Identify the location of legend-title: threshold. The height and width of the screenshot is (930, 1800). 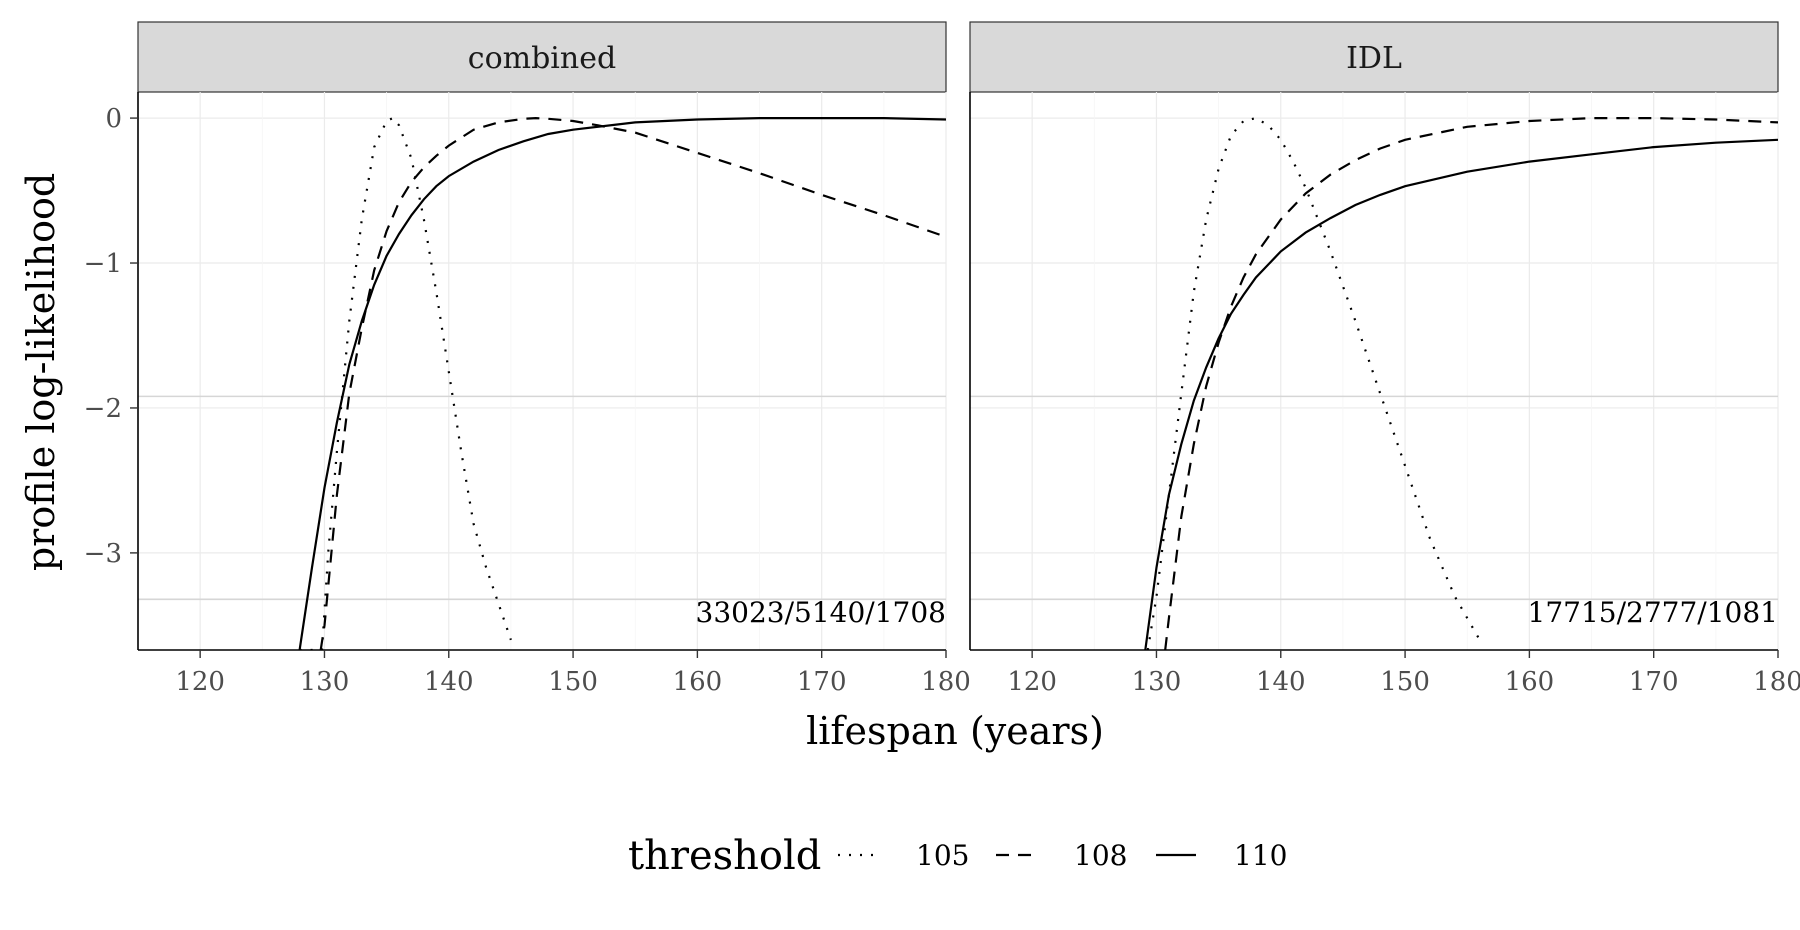
(724, 856).